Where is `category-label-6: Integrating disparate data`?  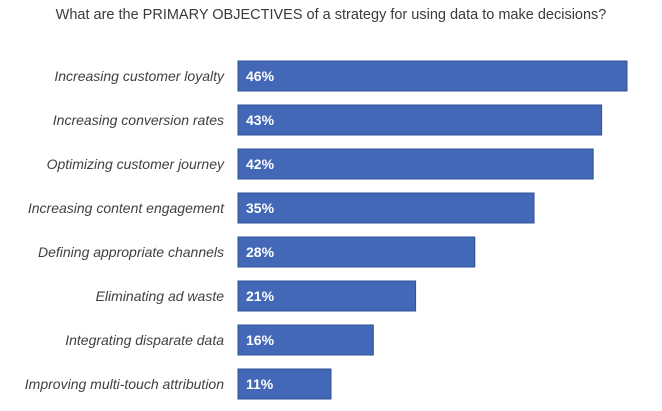 category-label-6: Integrating disparate data is located at coordinates (144, 340).